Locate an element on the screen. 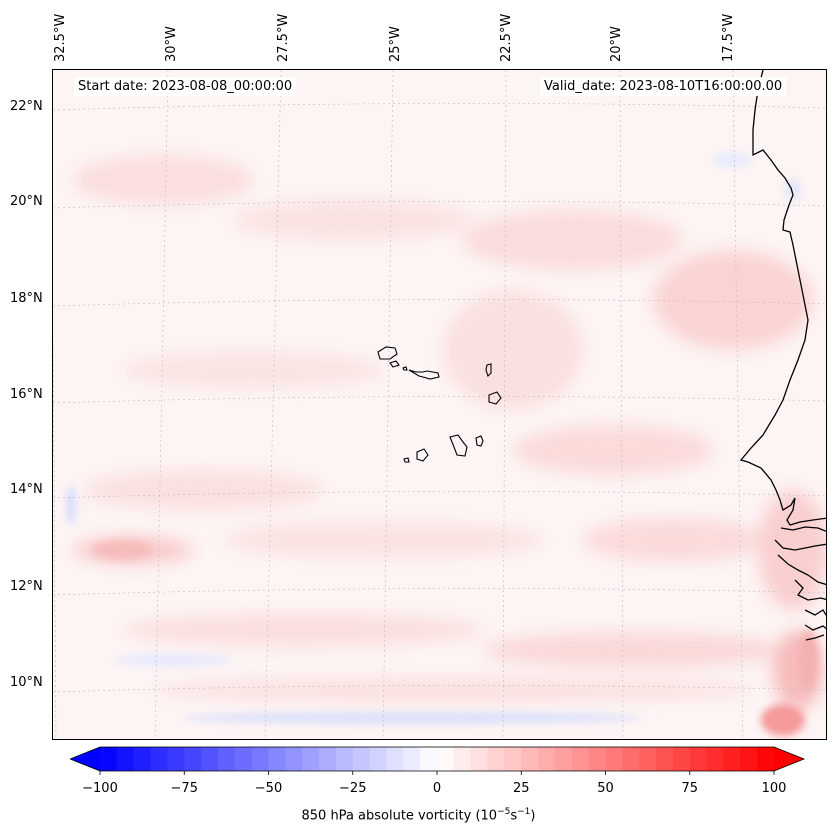 The width and height of the screenshot is (837, 839). island-maio is located at coordinates (479, 441).